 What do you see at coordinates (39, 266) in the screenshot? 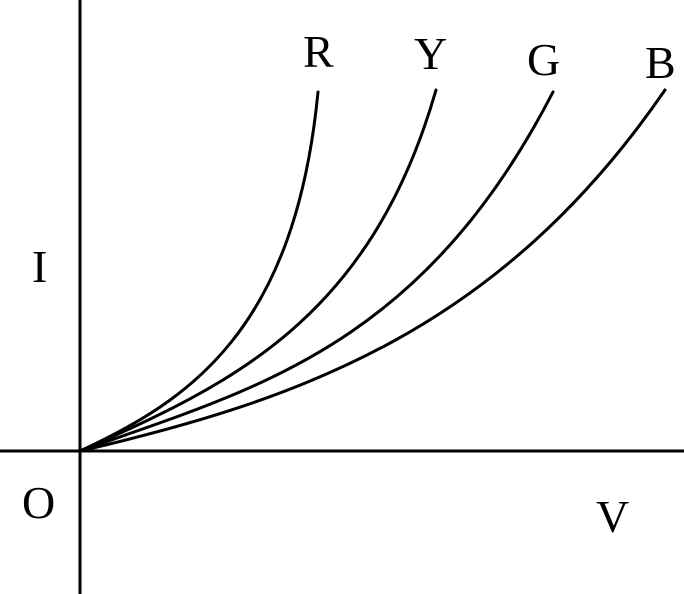
I see `y-axis-label: I` at bounding box center [39, 266].